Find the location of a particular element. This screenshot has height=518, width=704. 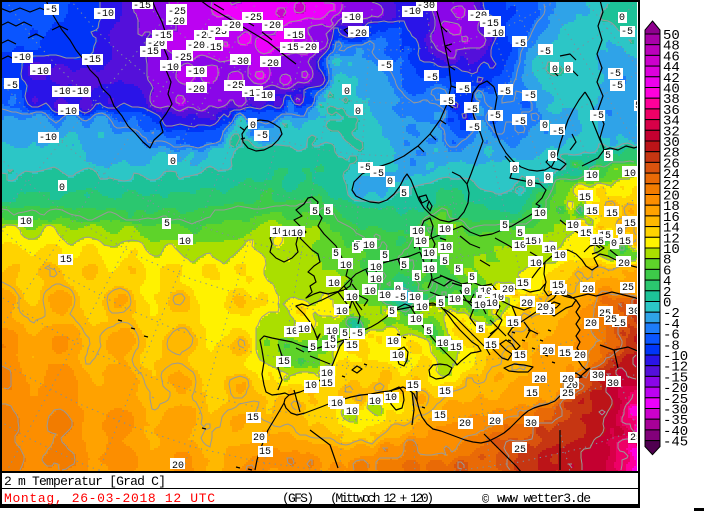

svg-text: 34 is located at coordinates (671, 122).